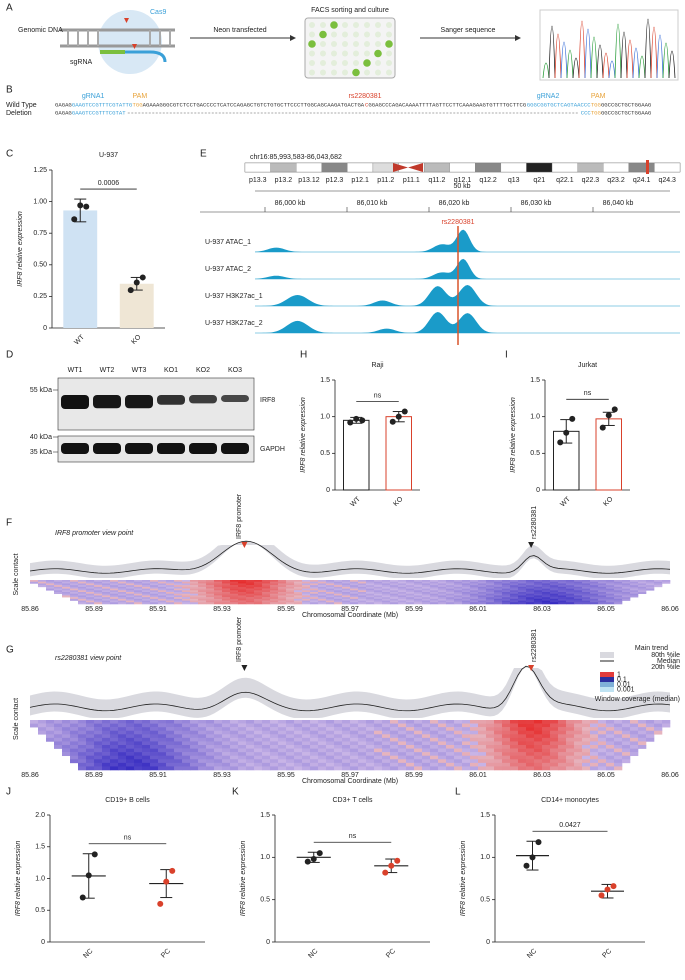 Image resolution: width=685 pixels, height=980 pixels. I want to click on signal-track, so click(467, 295).